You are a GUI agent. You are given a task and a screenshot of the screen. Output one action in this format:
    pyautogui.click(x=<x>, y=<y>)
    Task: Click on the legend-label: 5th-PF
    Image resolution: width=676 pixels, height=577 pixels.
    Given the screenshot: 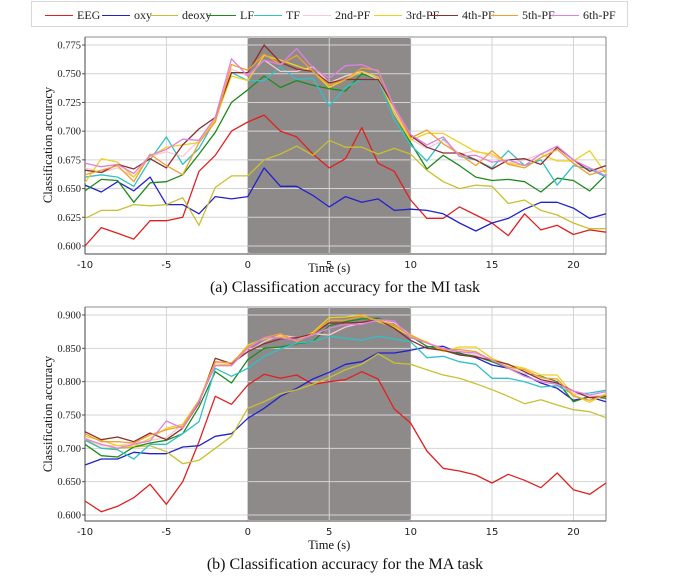 What is the action you would take?
    pyautogui.click(x=538, y=14)
    